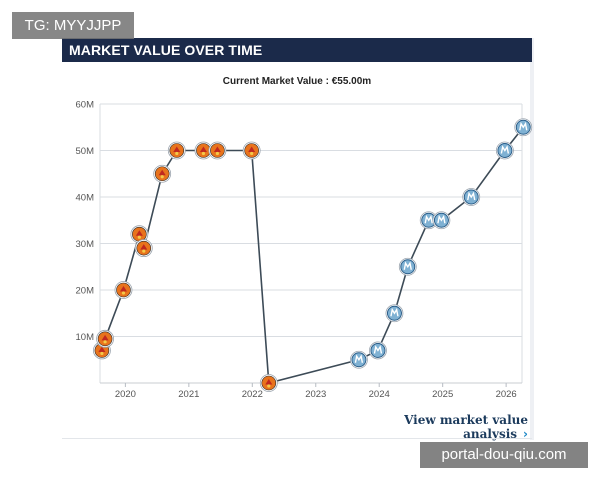 The height and width of the screenshot is (480, 600). I want to click on x-tick-label: 2026, so click(506, 394).